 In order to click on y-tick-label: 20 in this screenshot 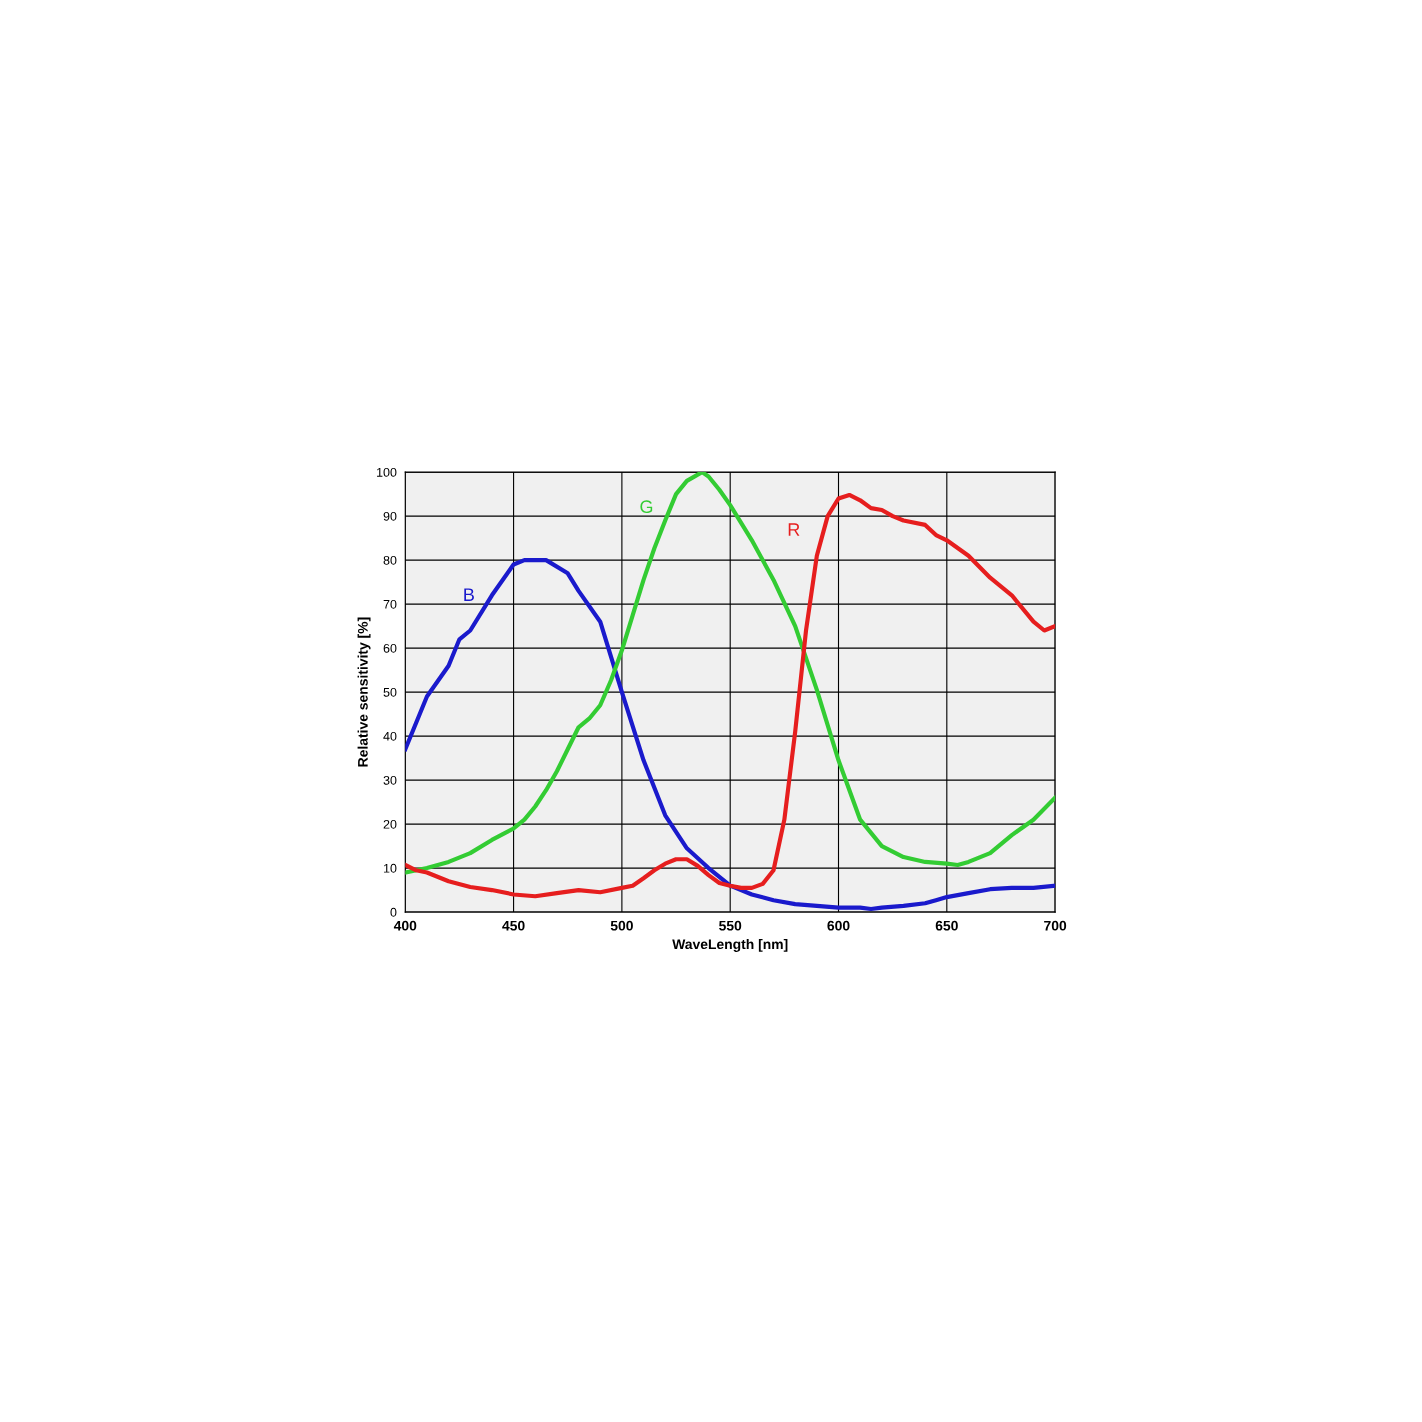, I will do `click(390, 824)`.